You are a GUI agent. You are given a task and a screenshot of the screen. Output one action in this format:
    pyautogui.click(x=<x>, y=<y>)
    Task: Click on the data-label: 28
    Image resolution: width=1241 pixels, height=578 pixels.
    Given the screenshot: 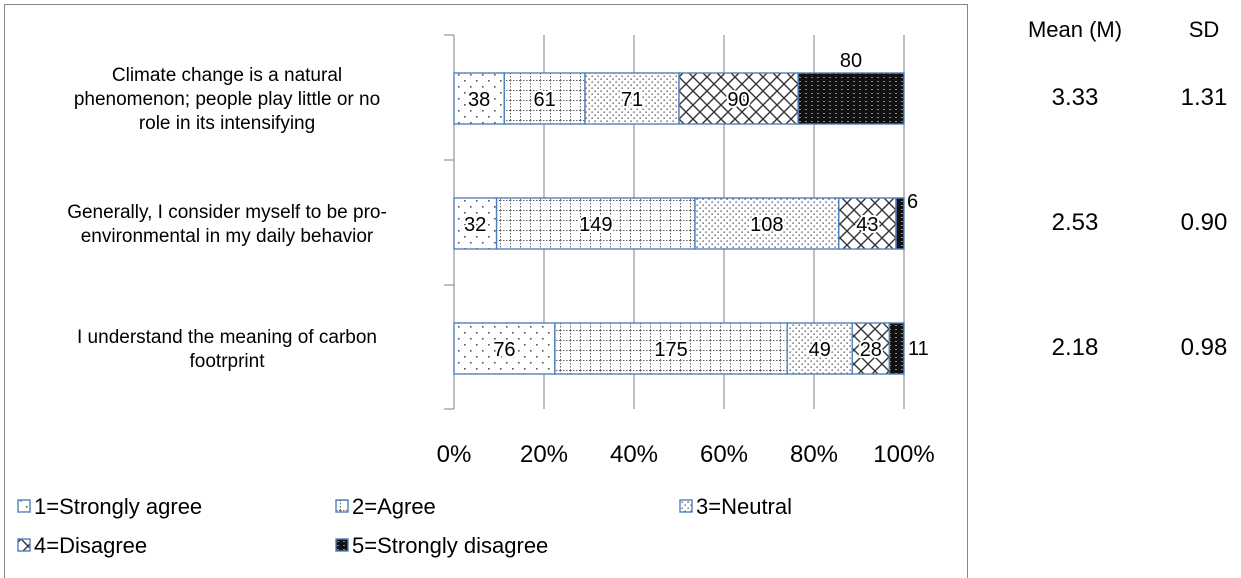 What is the action you would take?
    pyautogui.click(x=871, y=350)
    